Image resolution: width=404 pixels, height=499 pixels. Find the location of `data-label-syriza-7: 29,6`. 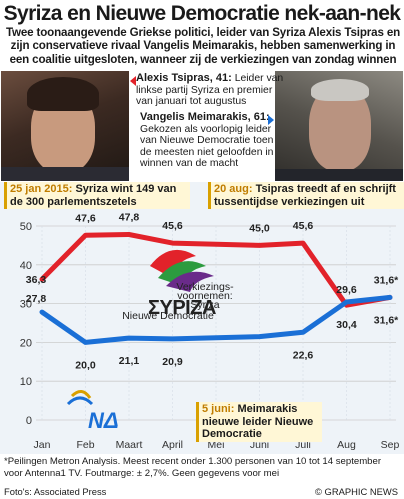

data-label-syriza-7: 29,6 is located at coordinates (346, 290).